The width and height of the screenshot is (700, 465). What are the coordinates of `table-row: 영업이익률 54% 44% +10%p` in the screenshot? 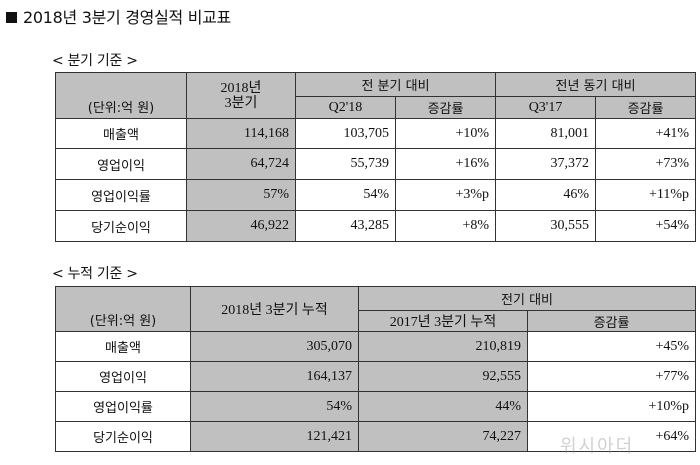 It's located at (376, 406).